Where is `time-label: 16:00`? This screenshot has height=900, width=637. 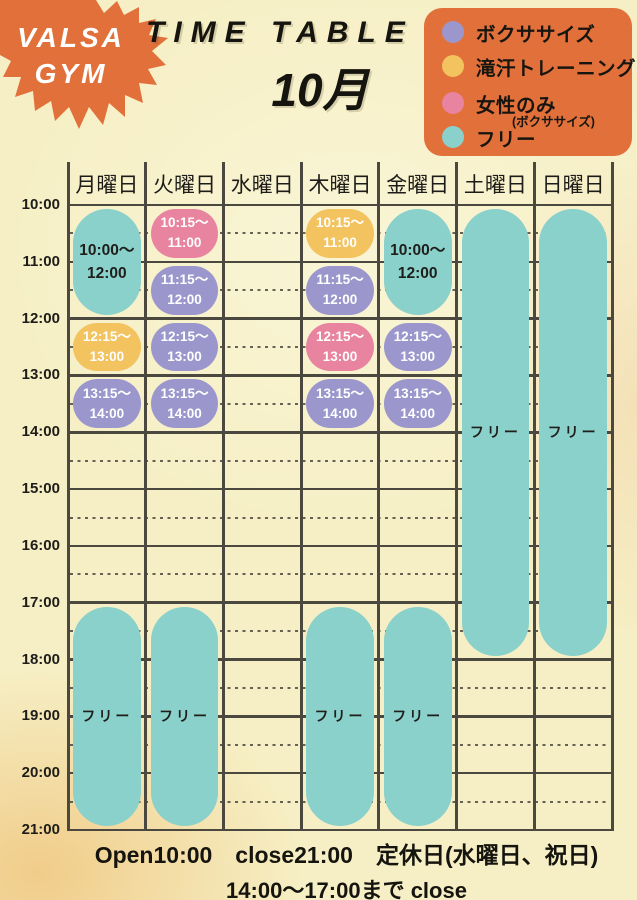
time-label: 16:00 is located at coordinates (40, 545).